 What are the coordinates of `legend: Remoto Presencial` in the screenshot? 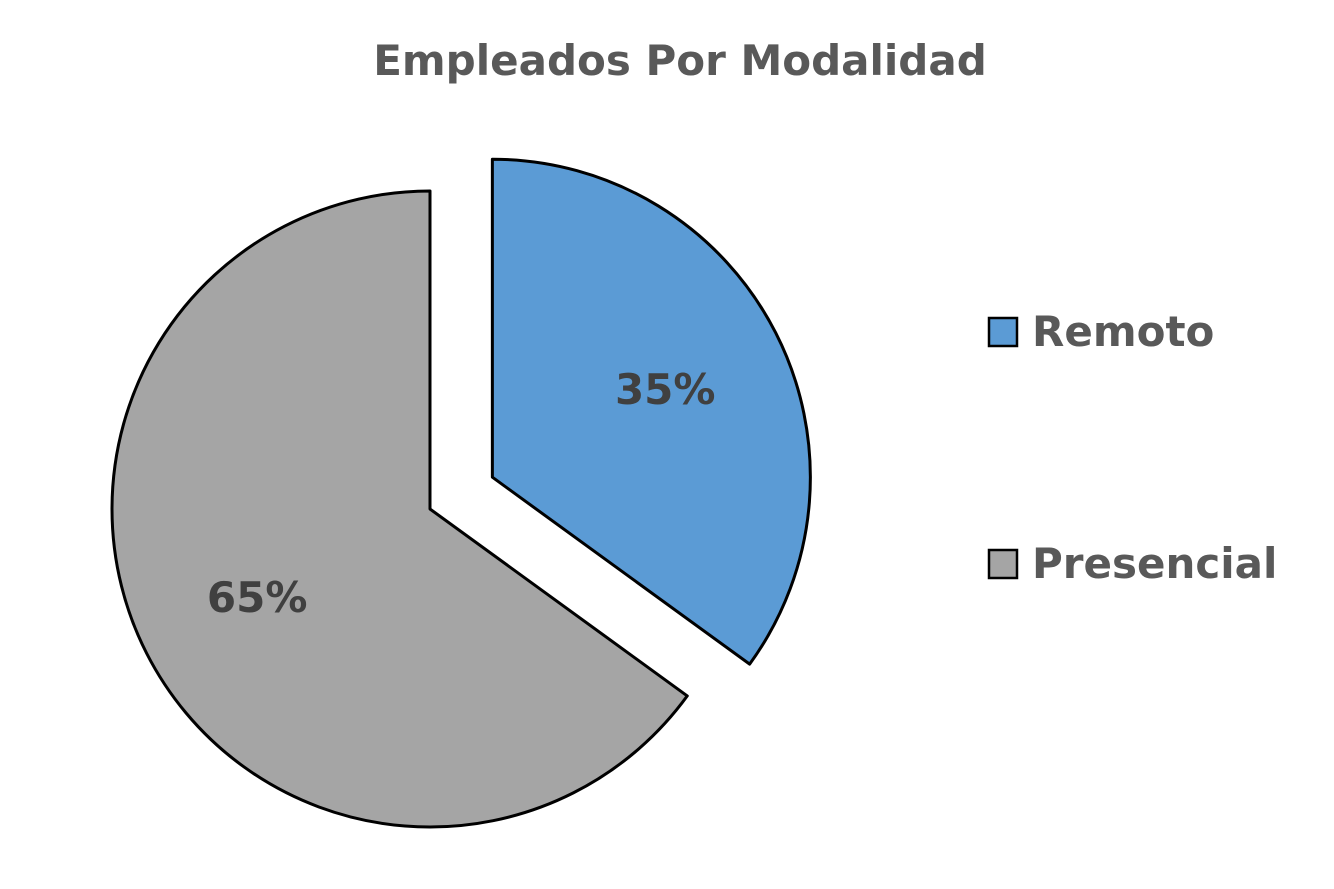 It's located at (1132, 447).